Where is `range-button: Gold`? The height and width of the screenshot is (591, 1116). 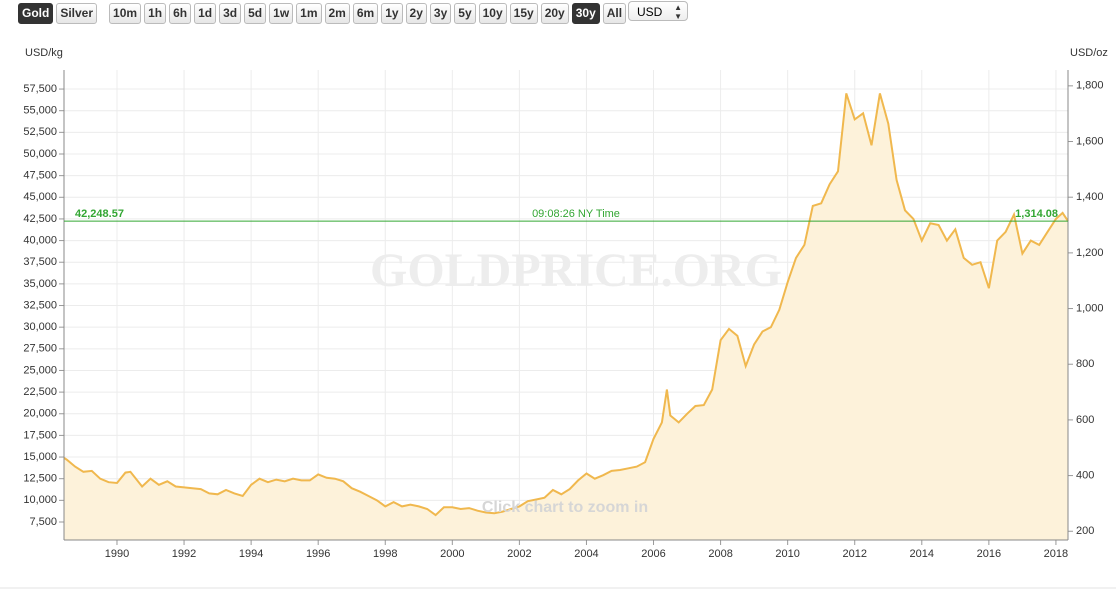 range-button: Gold is located at coordinates (36, 13).